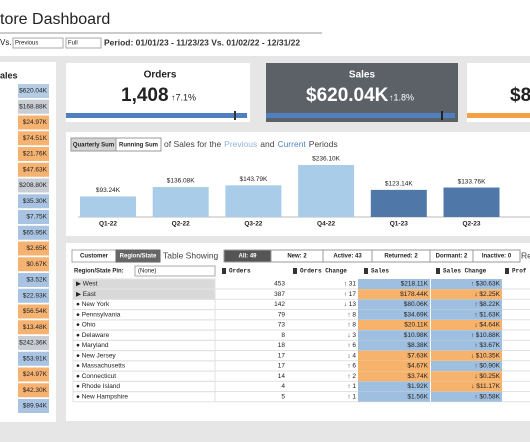 The image size is (530, 442). I want to click on vs-label: Vs., so click(6, 42).